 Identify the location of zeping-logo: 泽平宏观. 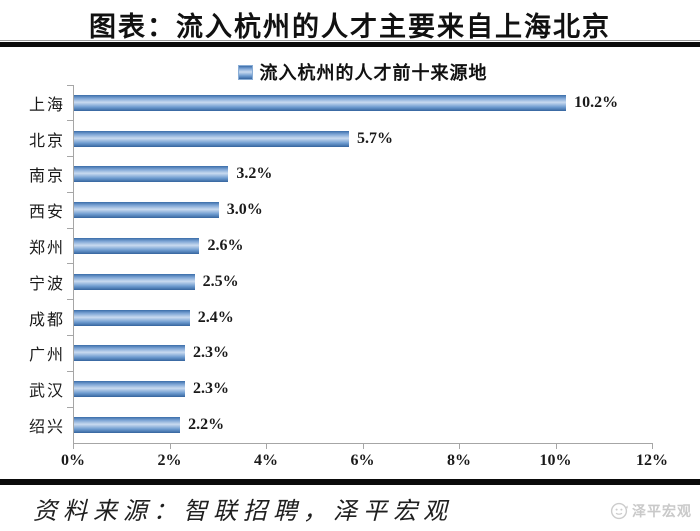
(651, 511).